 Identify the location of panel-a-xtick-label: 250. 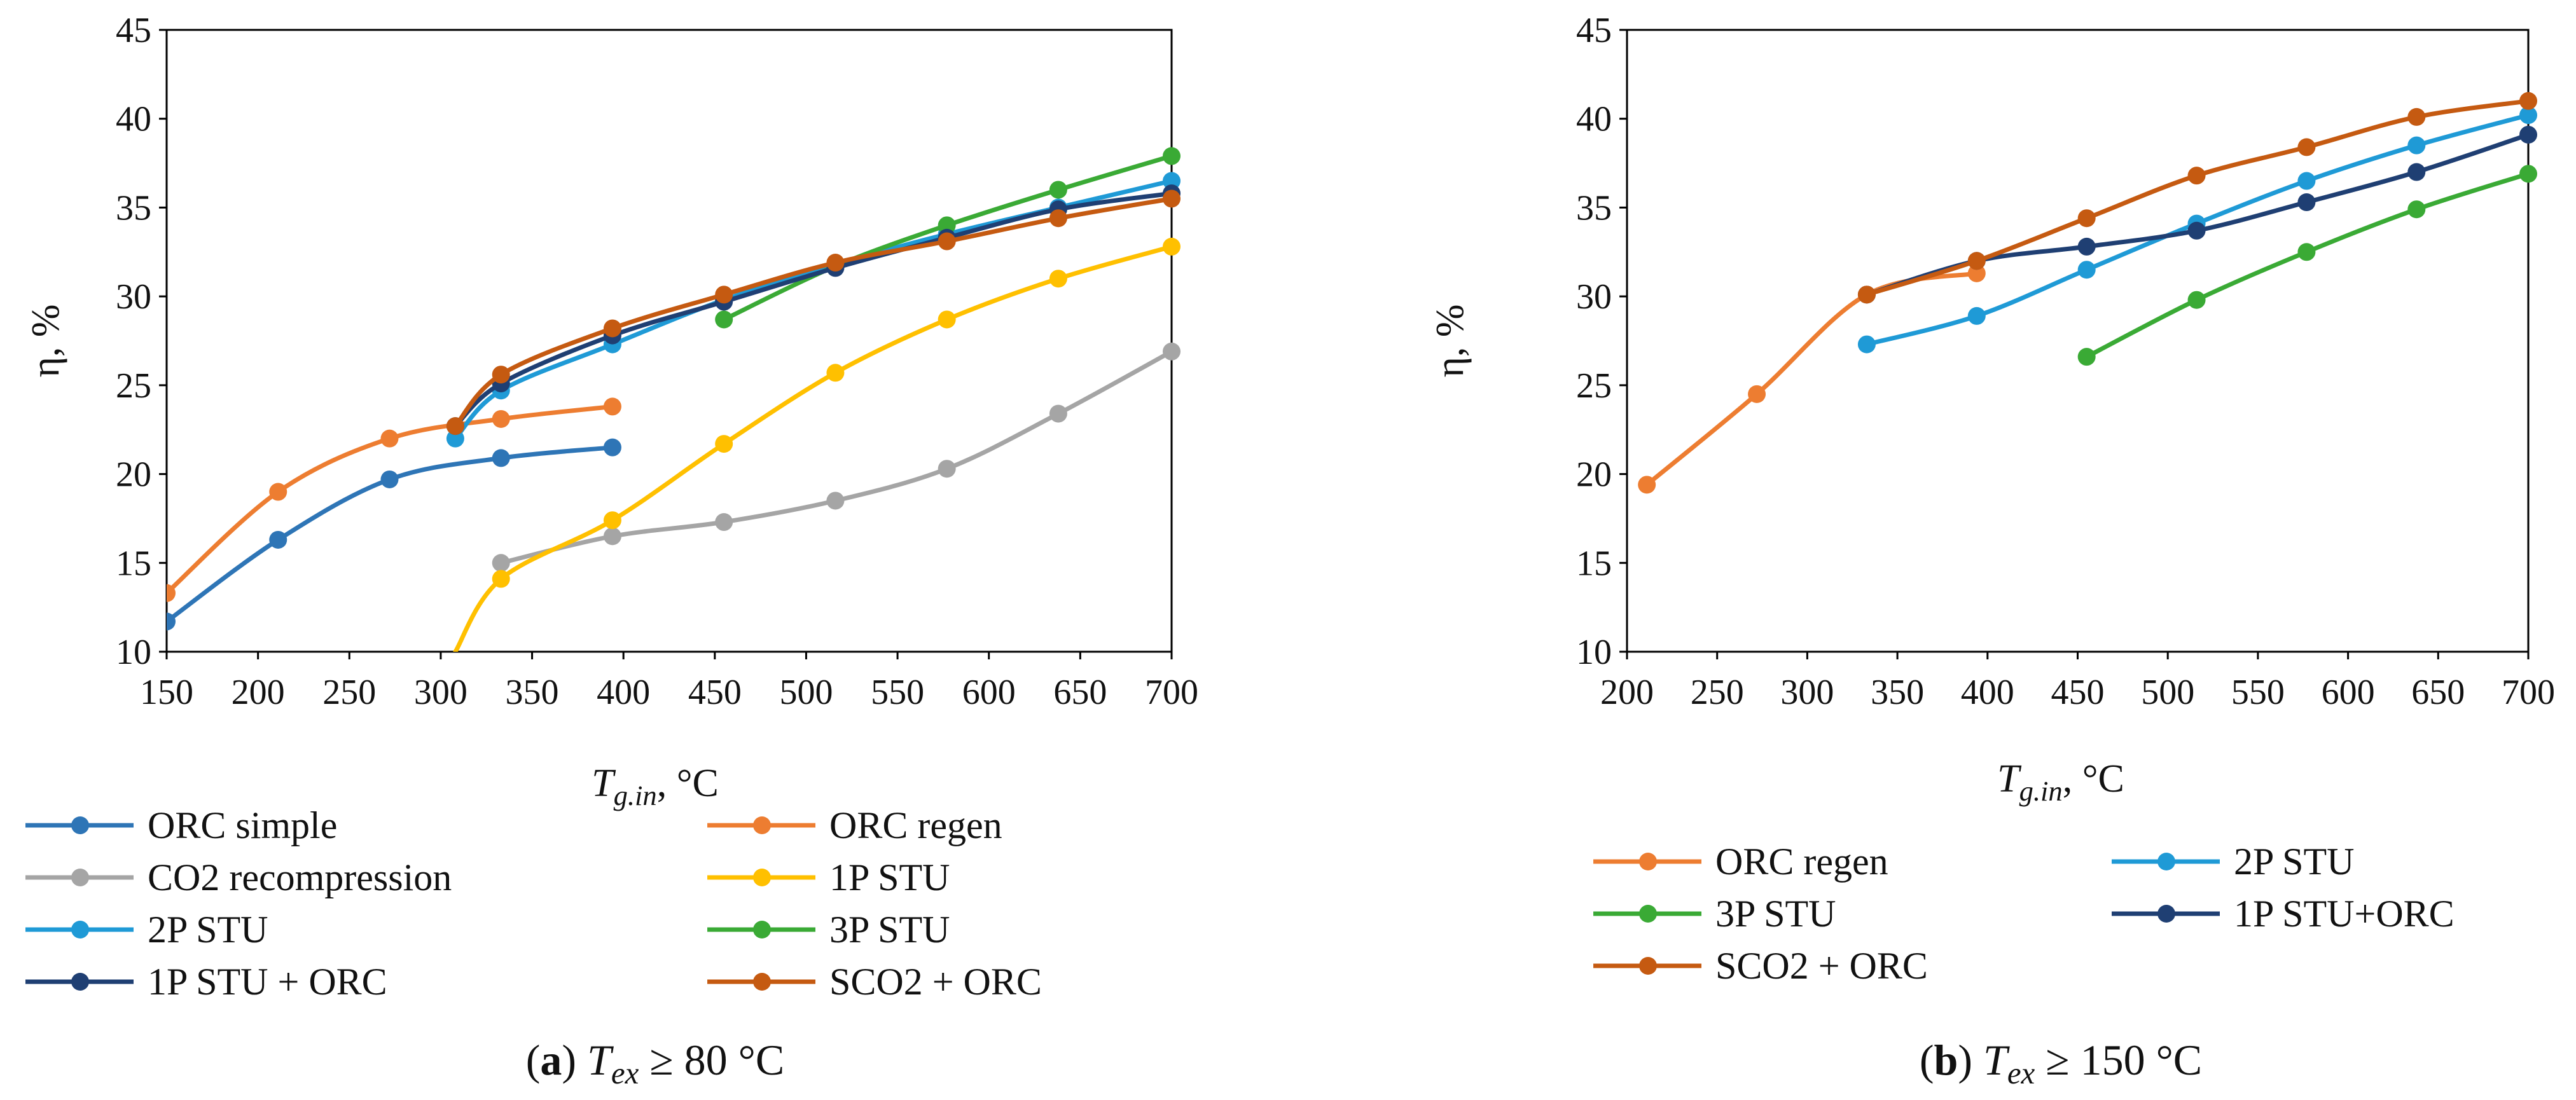
(349, 693).